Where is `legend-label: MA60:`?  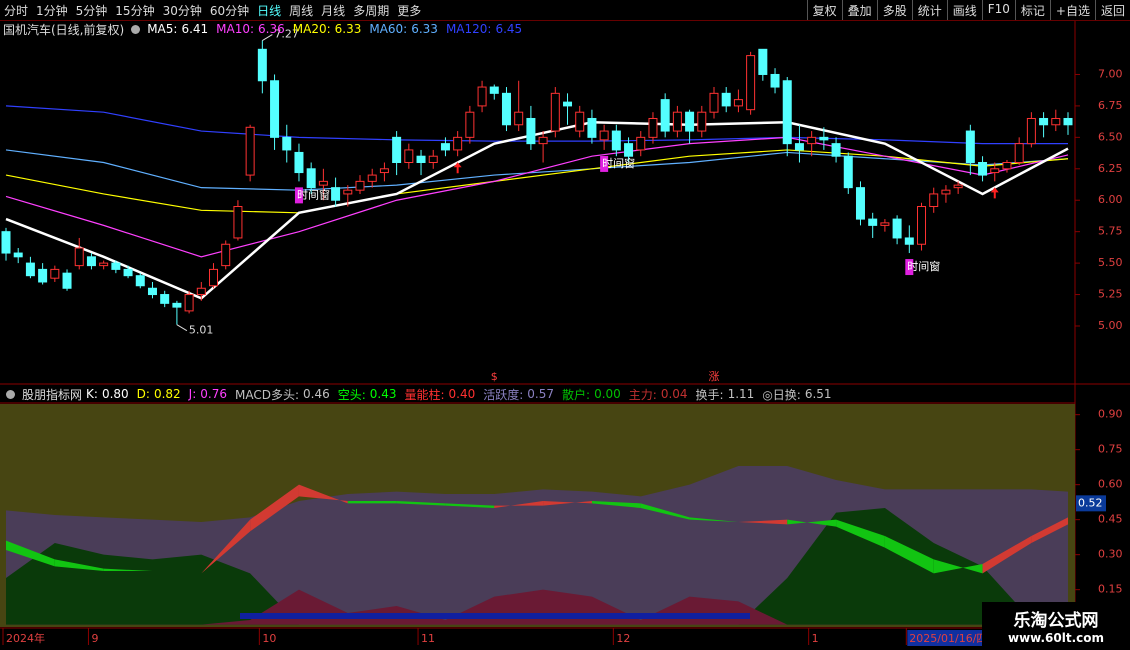 legend-label: MA60: is located at coordinates (388, 29).